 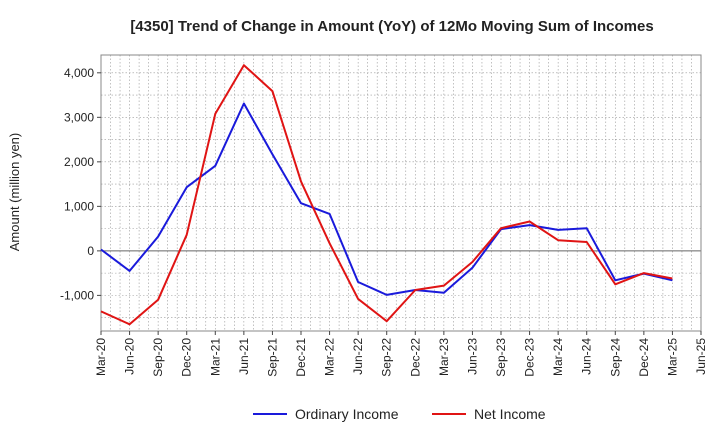 What do you see at coordinates (510, 414) in the screenshot?
I see `legend-label: Net Income` at bounding box center [510, 414].